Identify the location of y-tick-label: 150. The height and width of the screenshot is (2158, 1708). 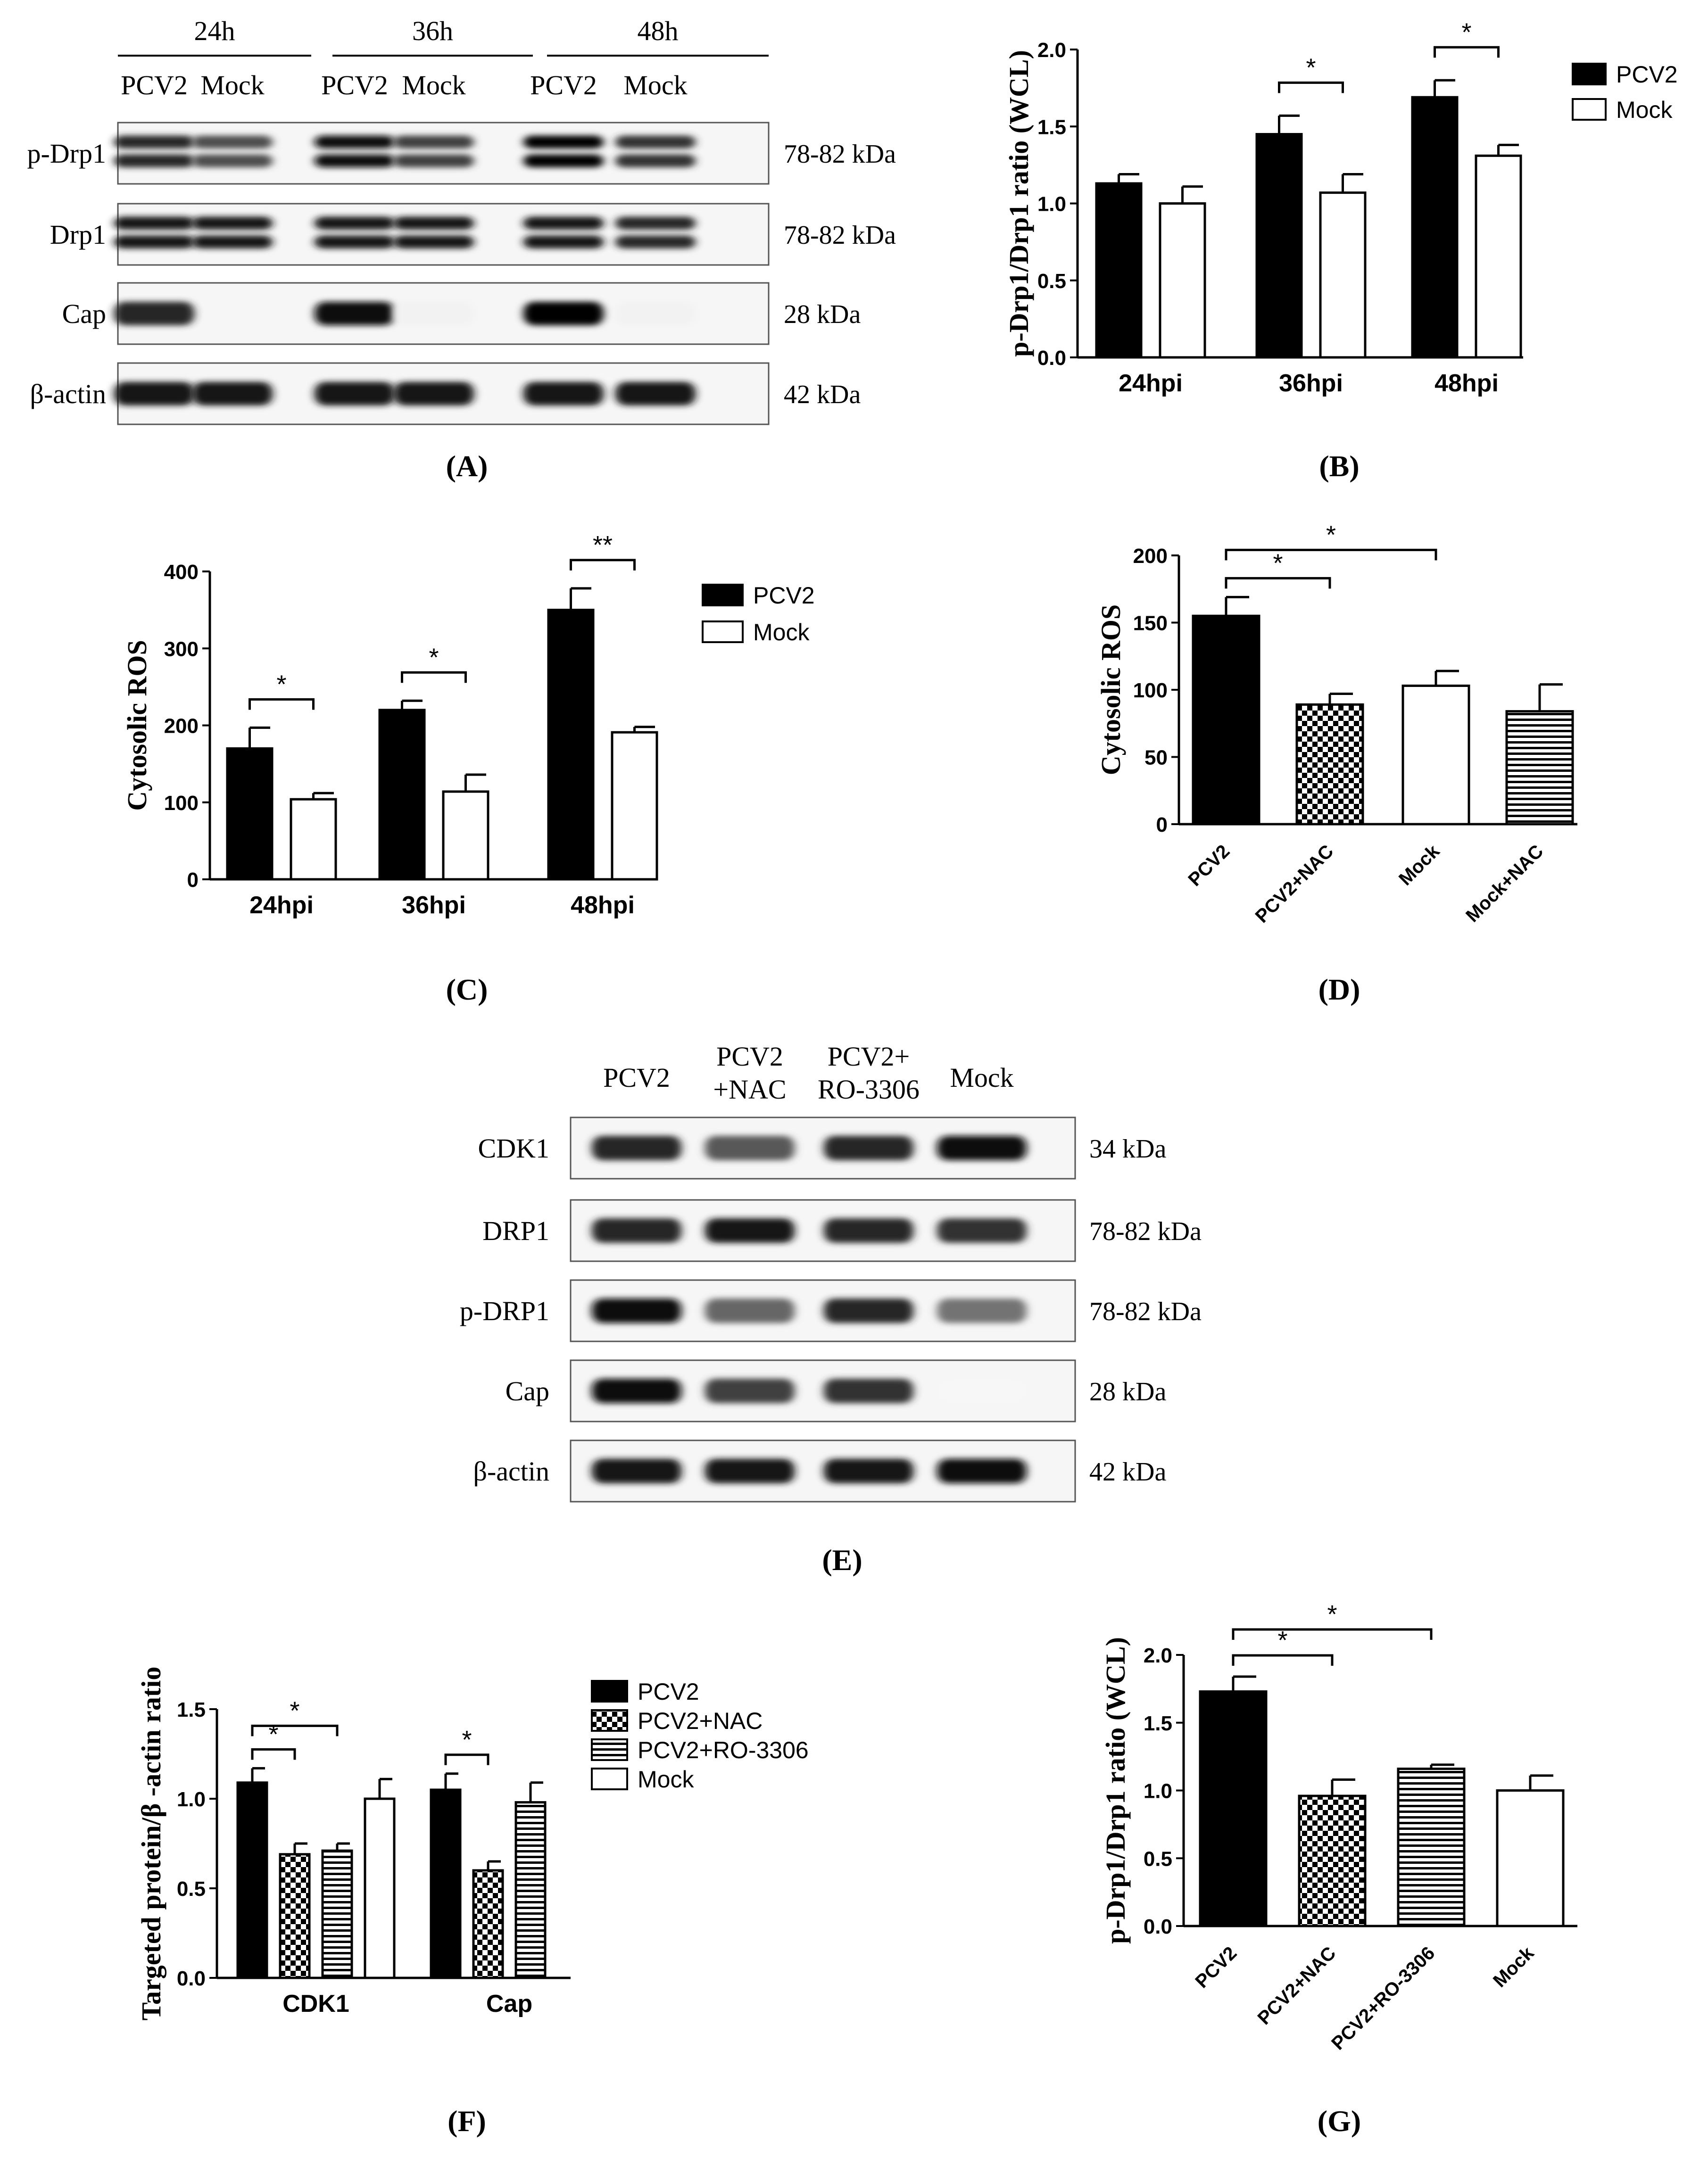
(1150, 623).